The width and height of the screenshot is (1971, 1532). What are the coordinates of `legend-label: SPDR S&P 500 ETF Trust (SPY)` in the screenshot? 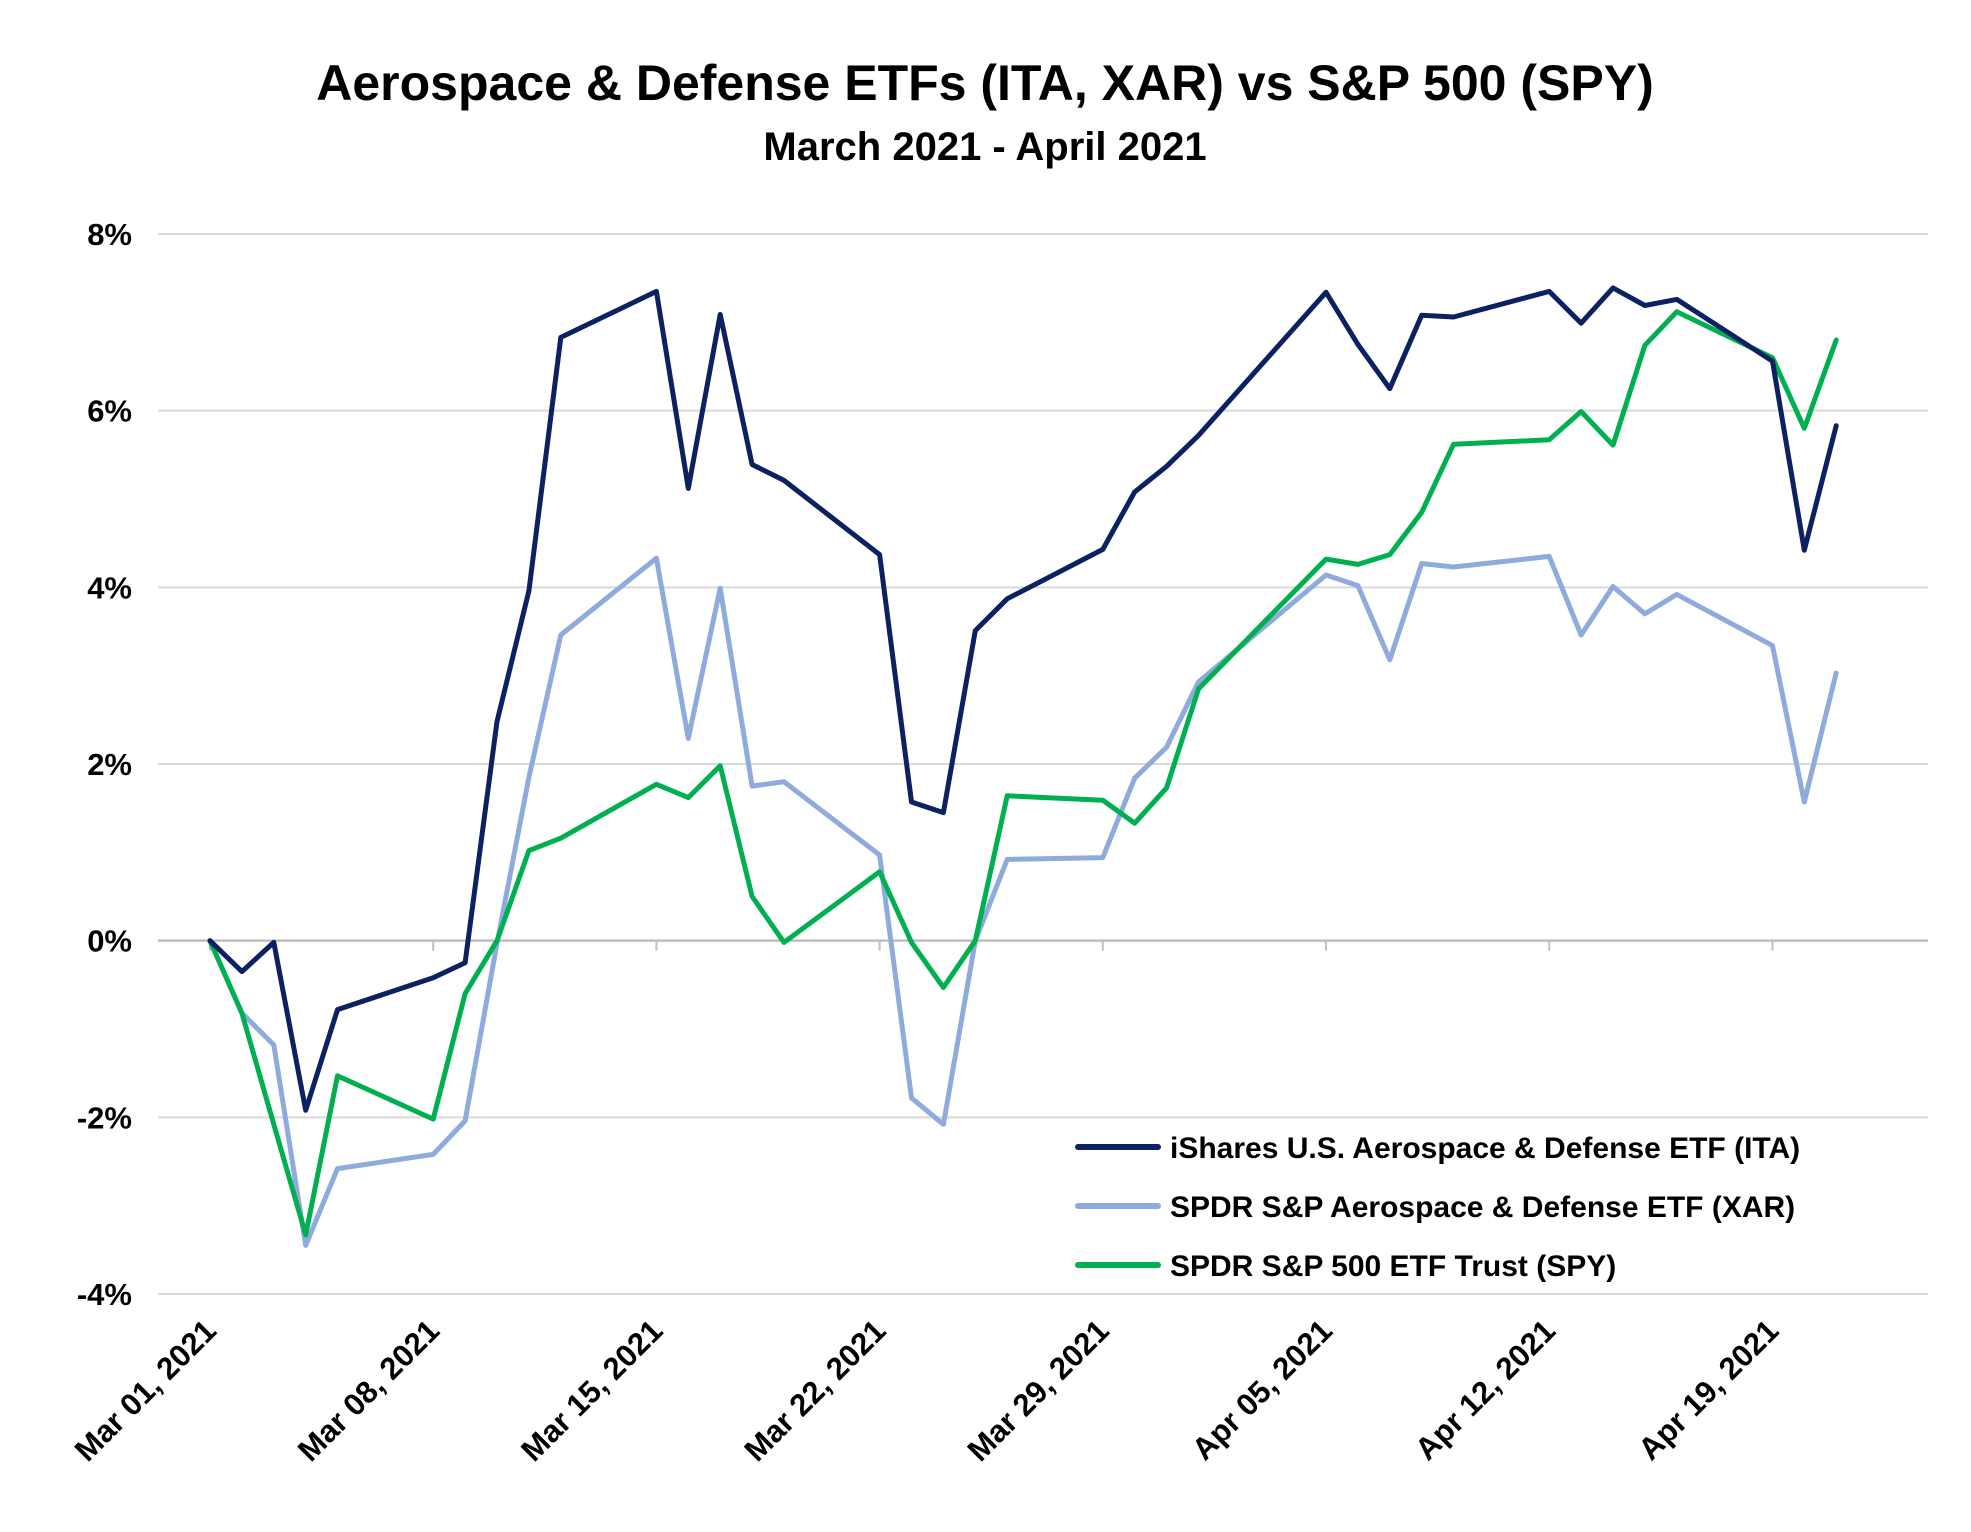 It's located at (1393, 1266).